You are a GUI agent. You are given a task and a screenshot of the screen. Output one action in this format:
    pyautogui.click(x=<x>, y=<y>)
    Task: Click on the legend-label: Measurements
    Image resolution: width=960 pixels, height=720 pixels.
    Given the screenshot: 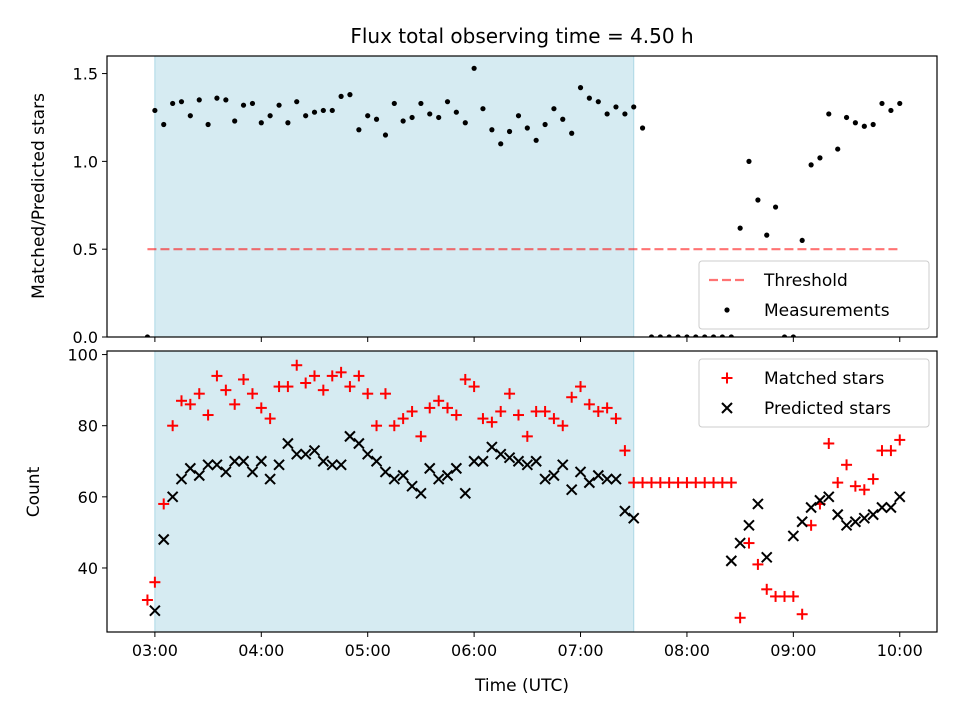 What is the action you would take?
    pyautogui.click(x=827, y=311)
    